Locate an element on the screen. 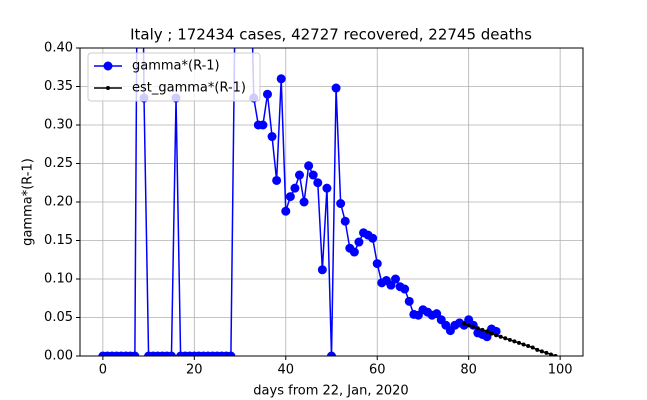  y-tick-label: 0.30 is located at coordinates (58, 125).